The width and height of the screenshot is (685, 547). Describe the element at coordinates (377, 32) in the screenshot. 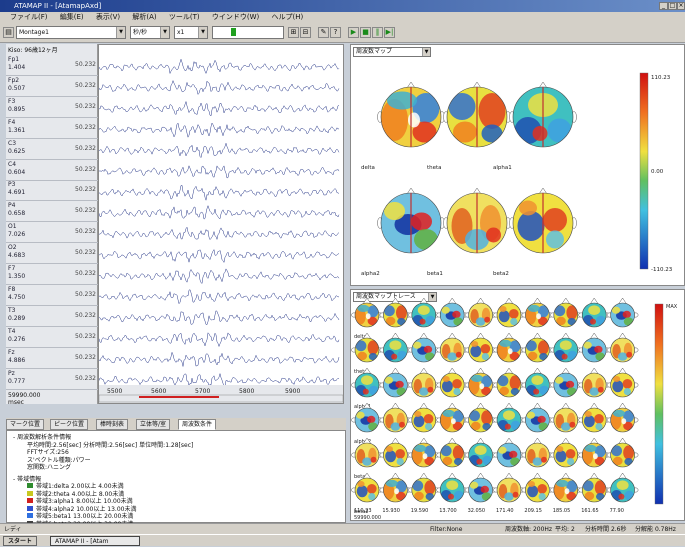

I see `pause-icon: ‖` at that location.